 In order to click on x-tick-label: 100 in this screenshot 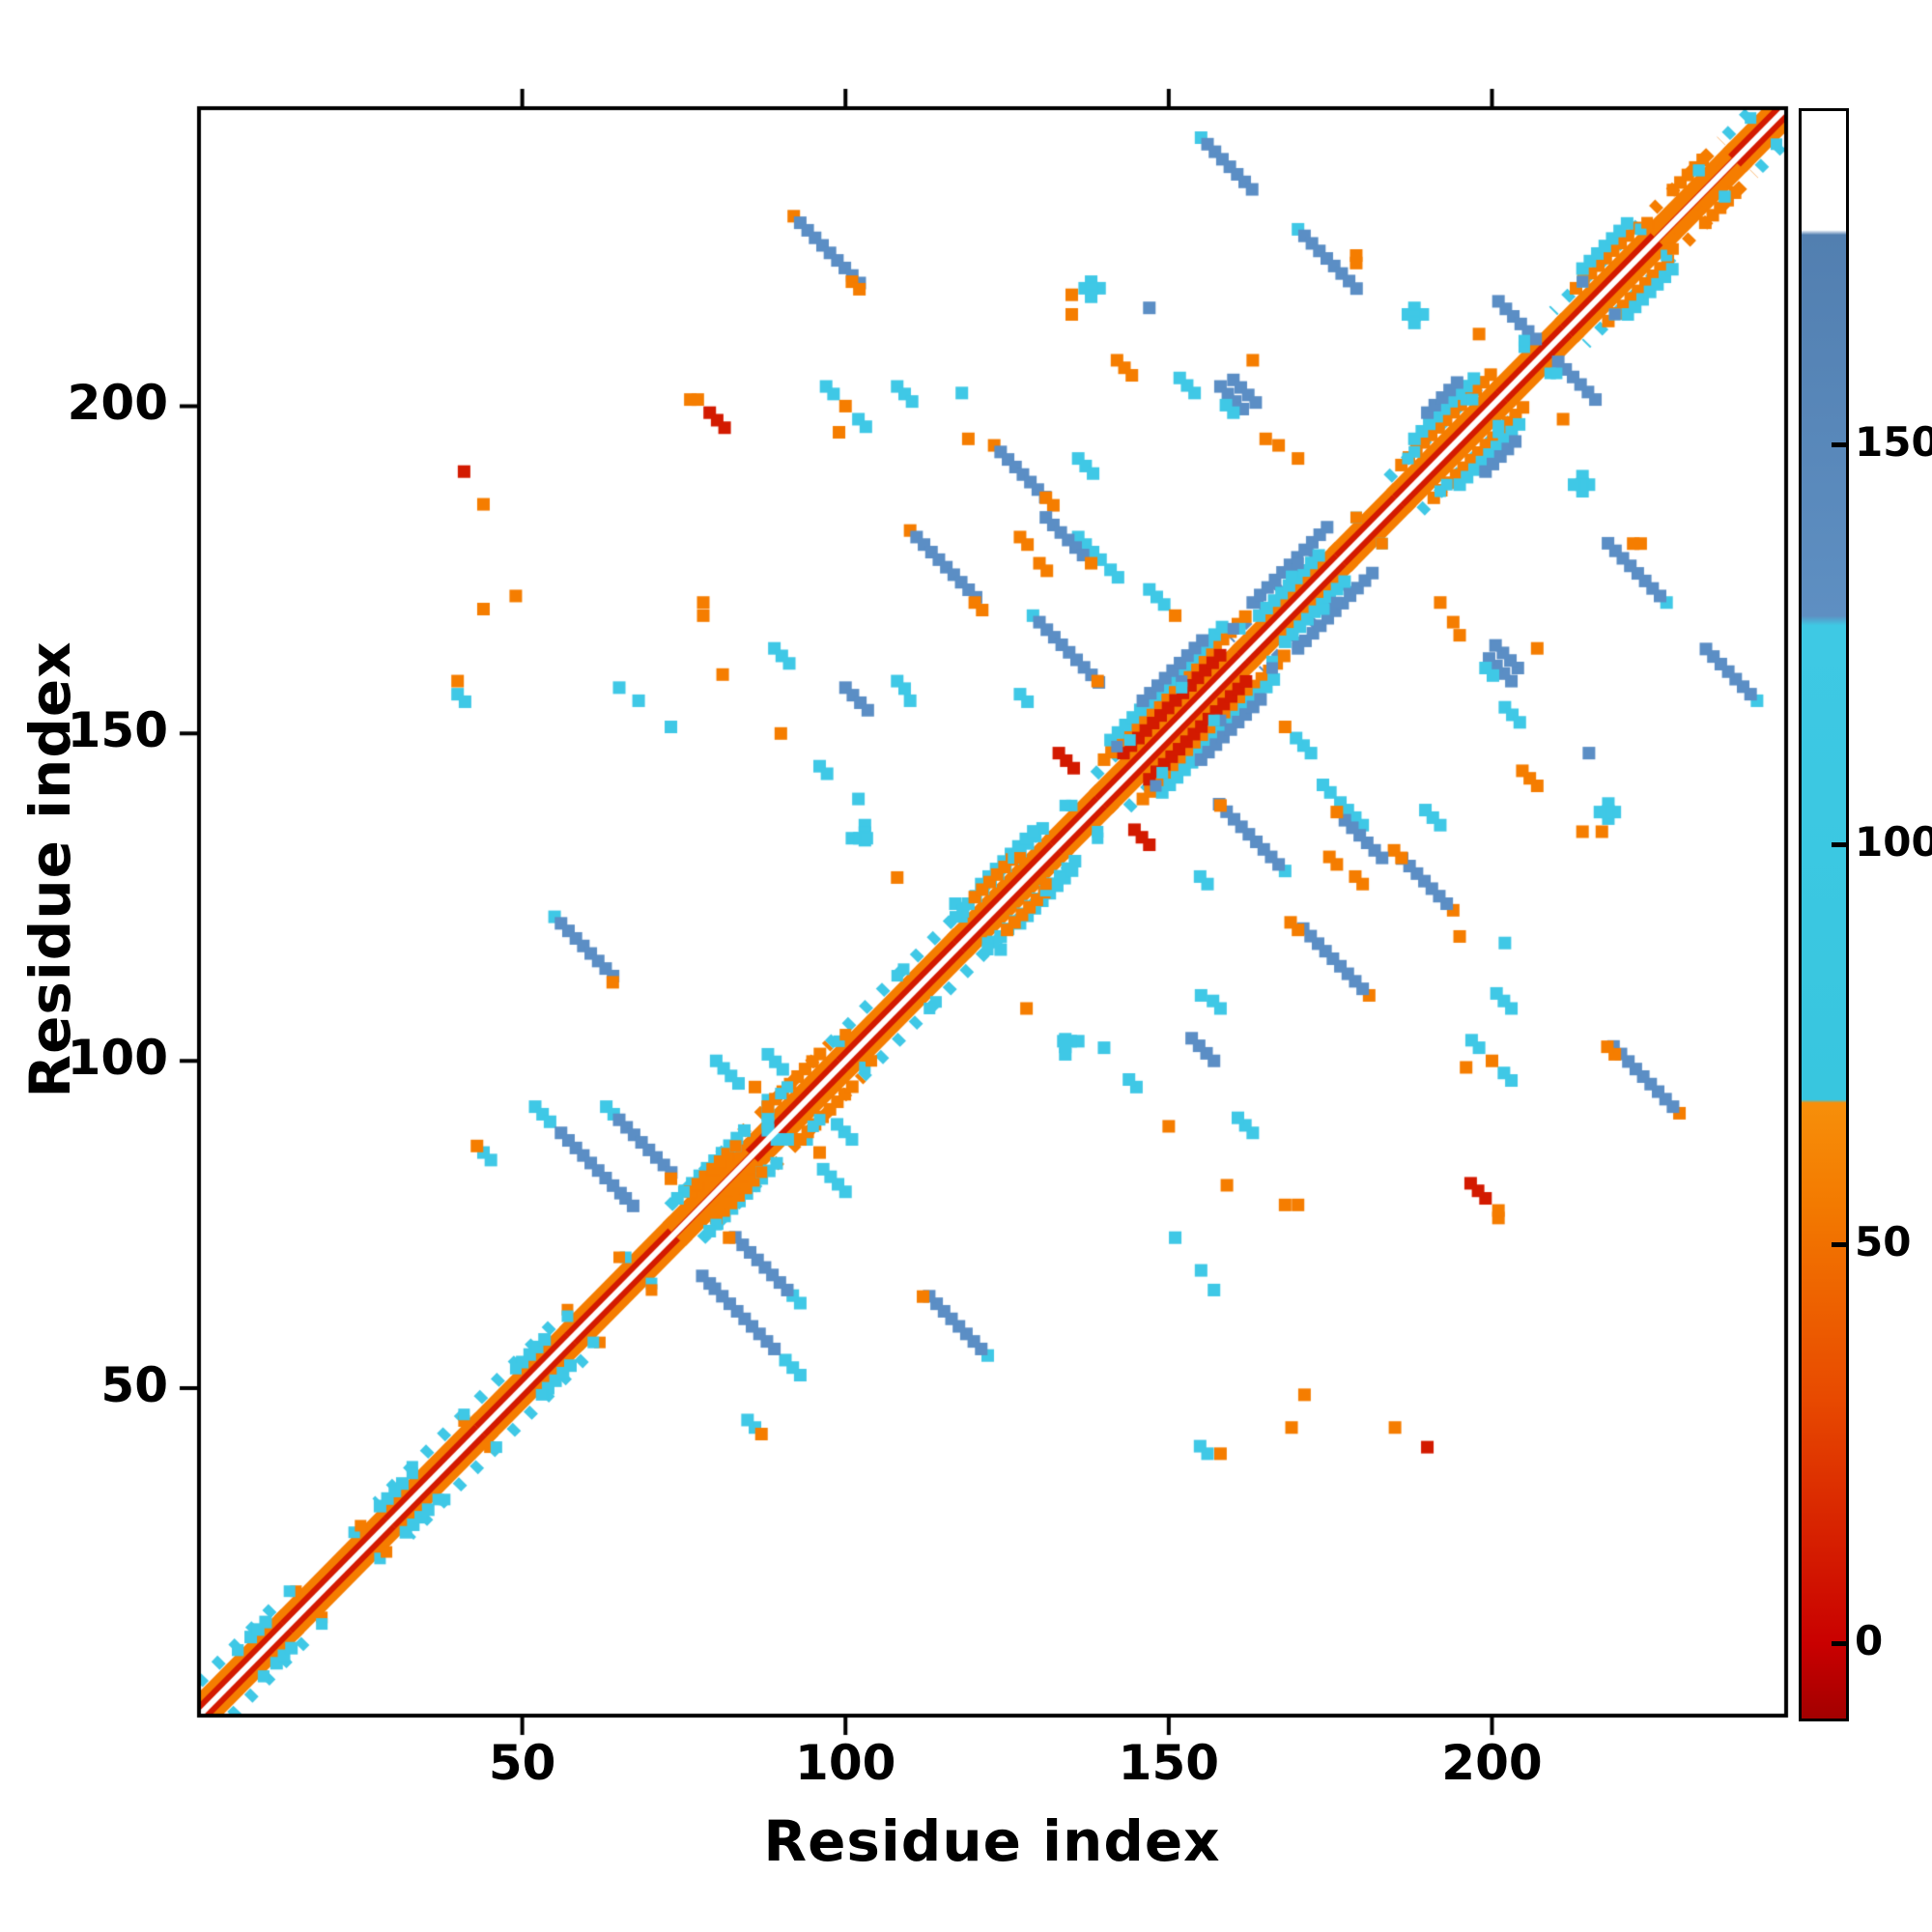, I will do `click(845, 1763)`.